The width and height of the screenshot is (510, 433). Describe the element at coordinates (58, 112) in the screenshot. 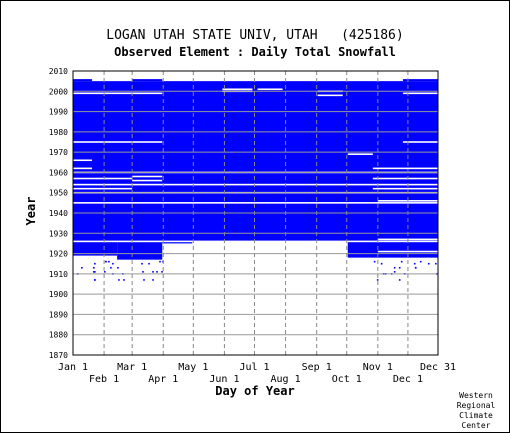

I see `y-tick-label-1990: 1990` at that location.